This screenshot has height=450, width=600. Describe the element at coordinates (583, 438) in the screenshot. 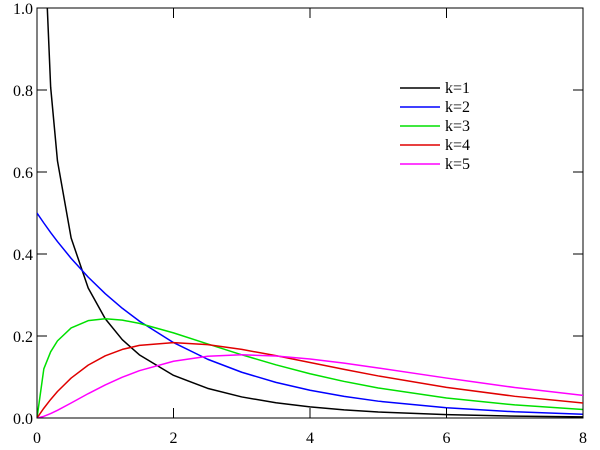

I see `x-tick-label: 8` at that location.